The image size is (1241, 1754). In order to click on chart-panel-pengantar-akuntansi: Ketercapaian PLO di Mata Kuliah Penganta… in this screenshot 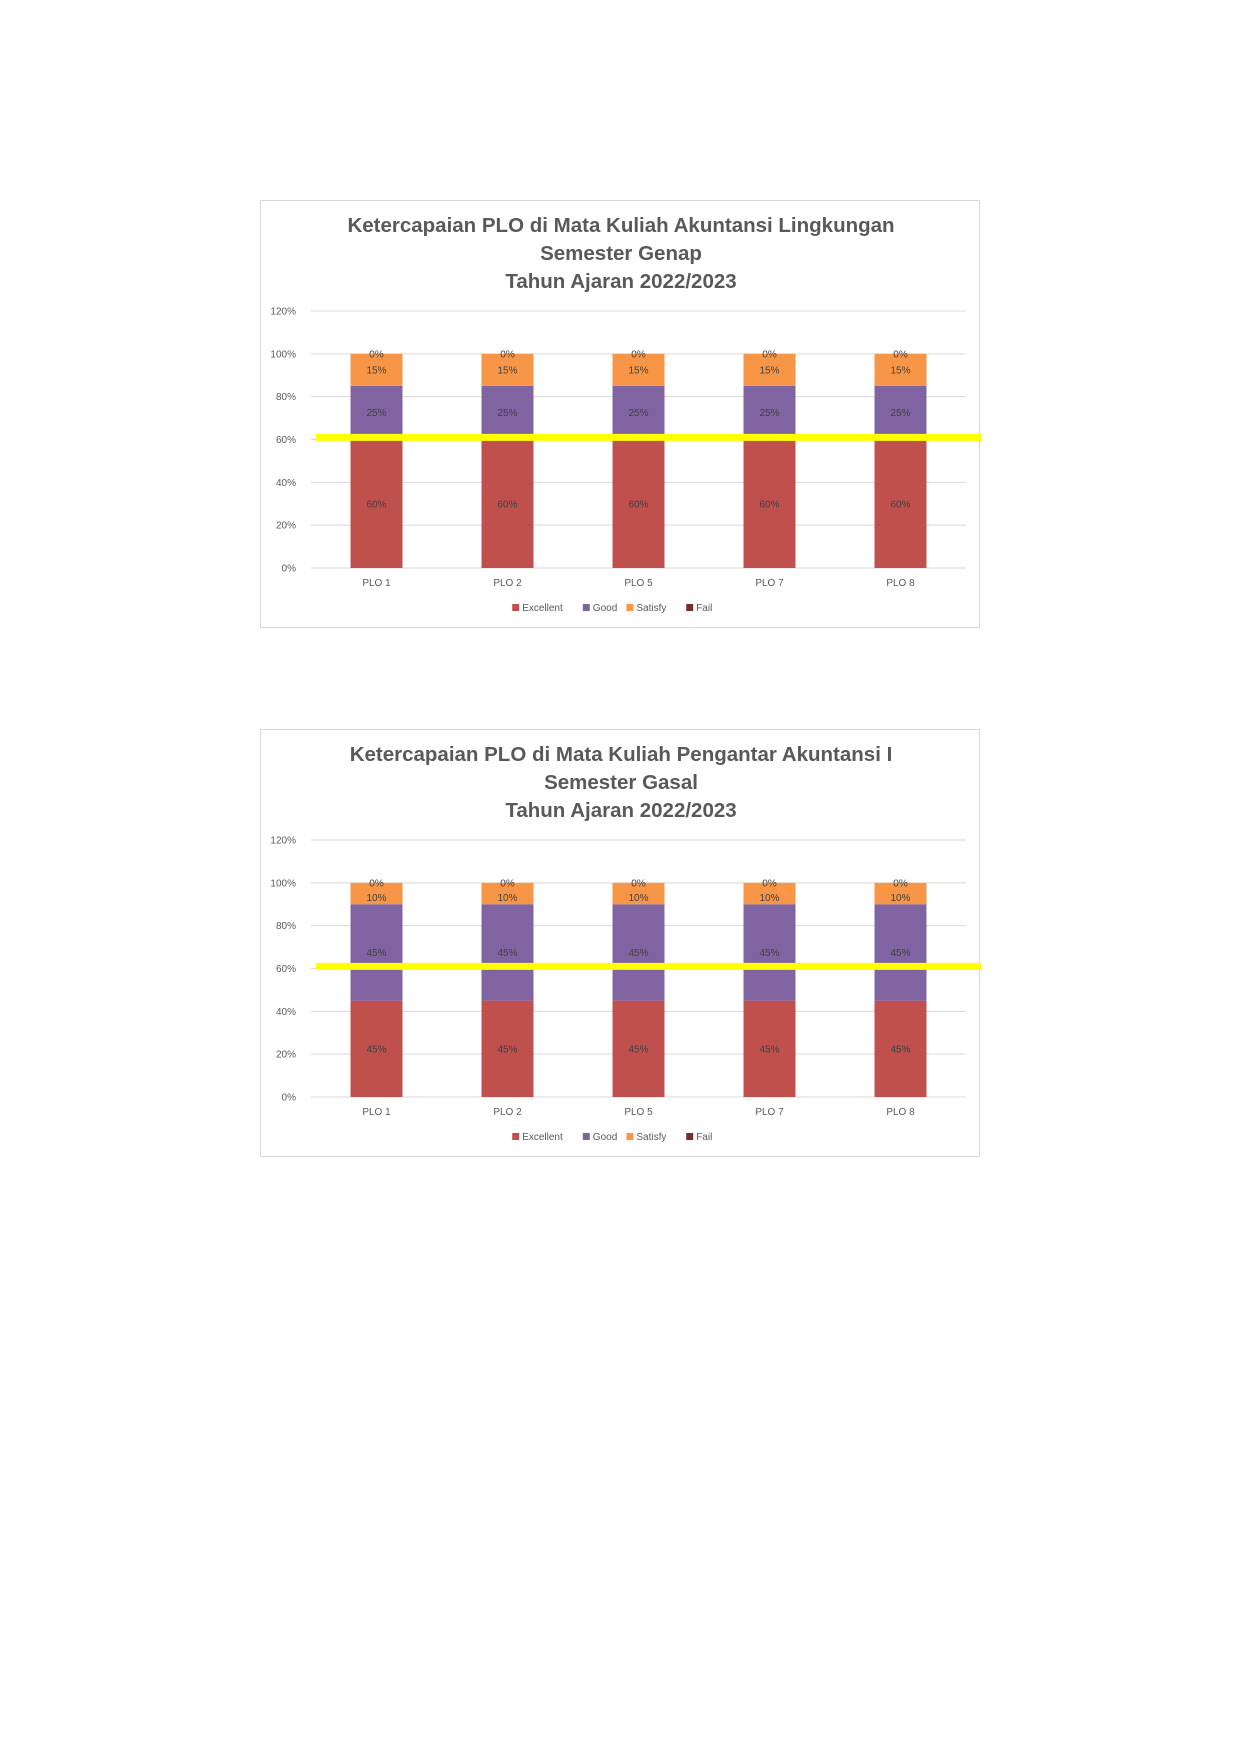, I will do `click(620, 943)`.